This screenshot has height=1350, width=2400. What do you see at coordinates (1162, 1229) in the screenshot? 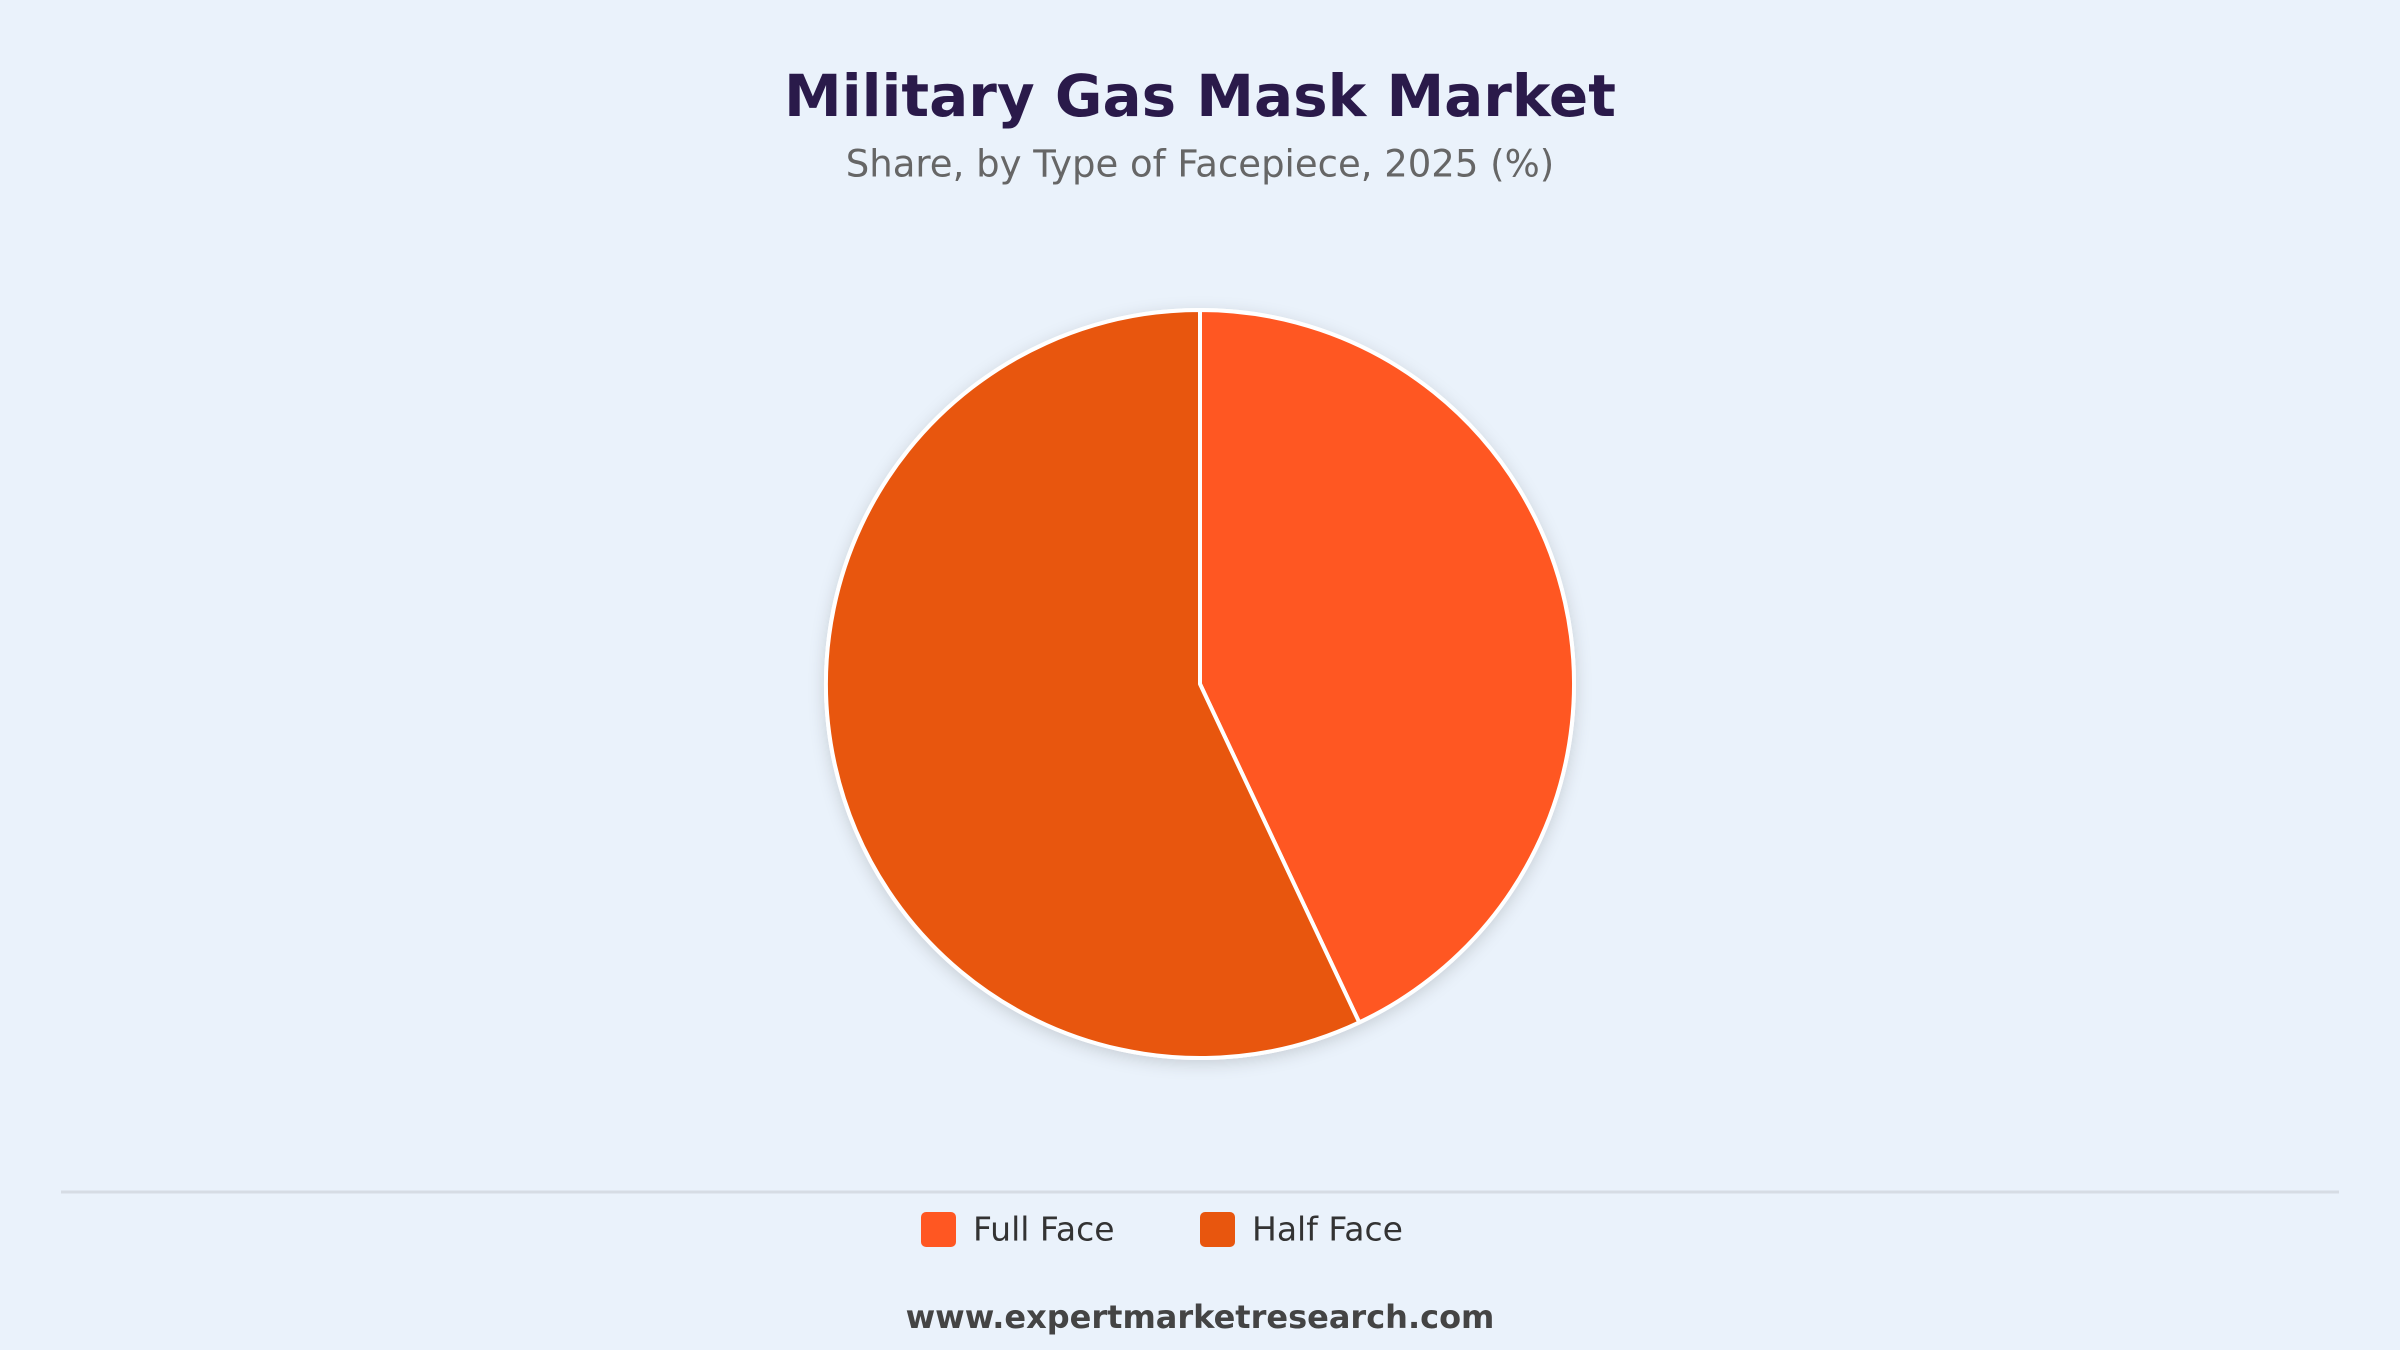
I see `legend: Full Face Half Face` at bounding box center [1162, 1229].